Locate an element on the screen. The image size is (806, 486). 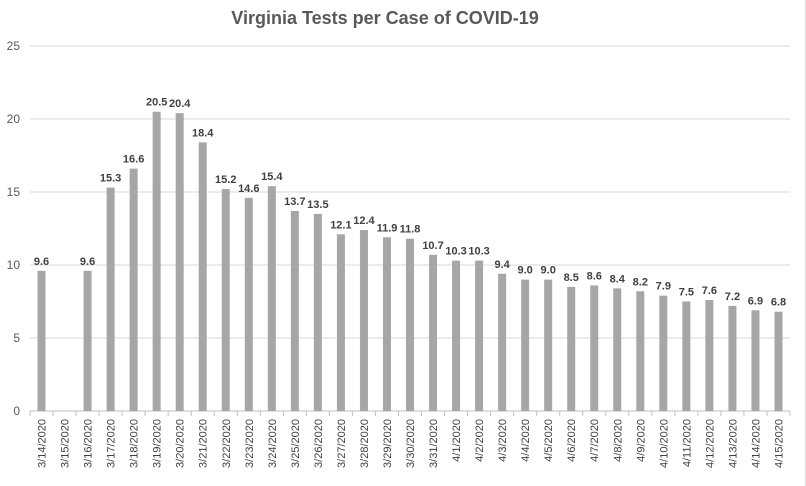
x-tick-label: 3/18/2020 is located at coordinates (135, 443).